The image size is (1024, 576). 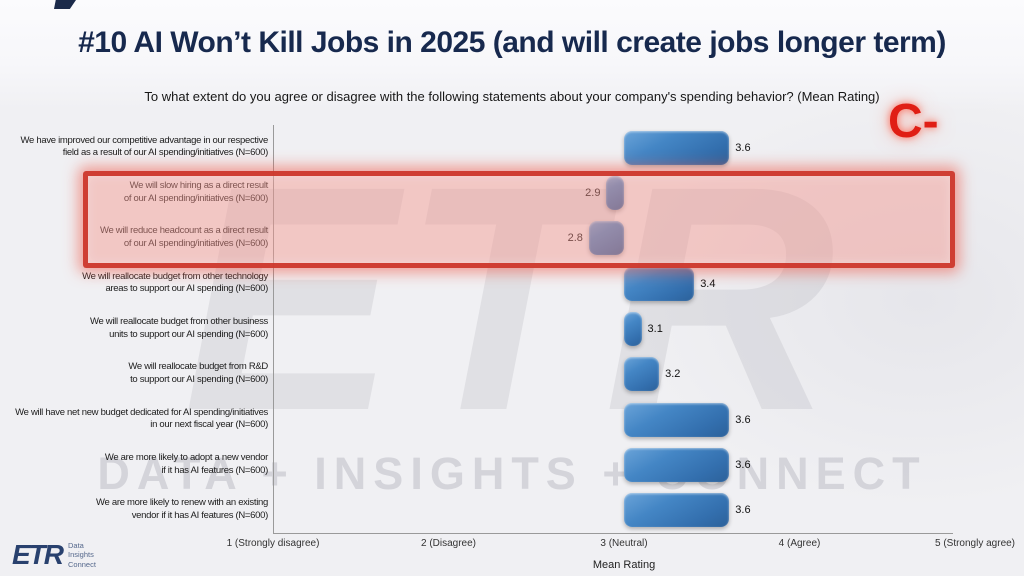 What do you see at coordinates (519, 219) in the screenshot?
I see `highlight-annotation-box` at bounding box center [519, 219].